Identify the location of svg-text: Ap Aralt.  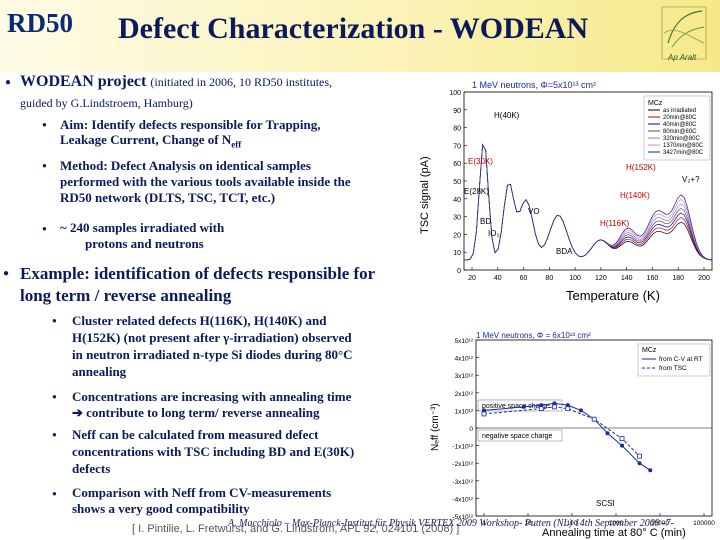
(682, 57).